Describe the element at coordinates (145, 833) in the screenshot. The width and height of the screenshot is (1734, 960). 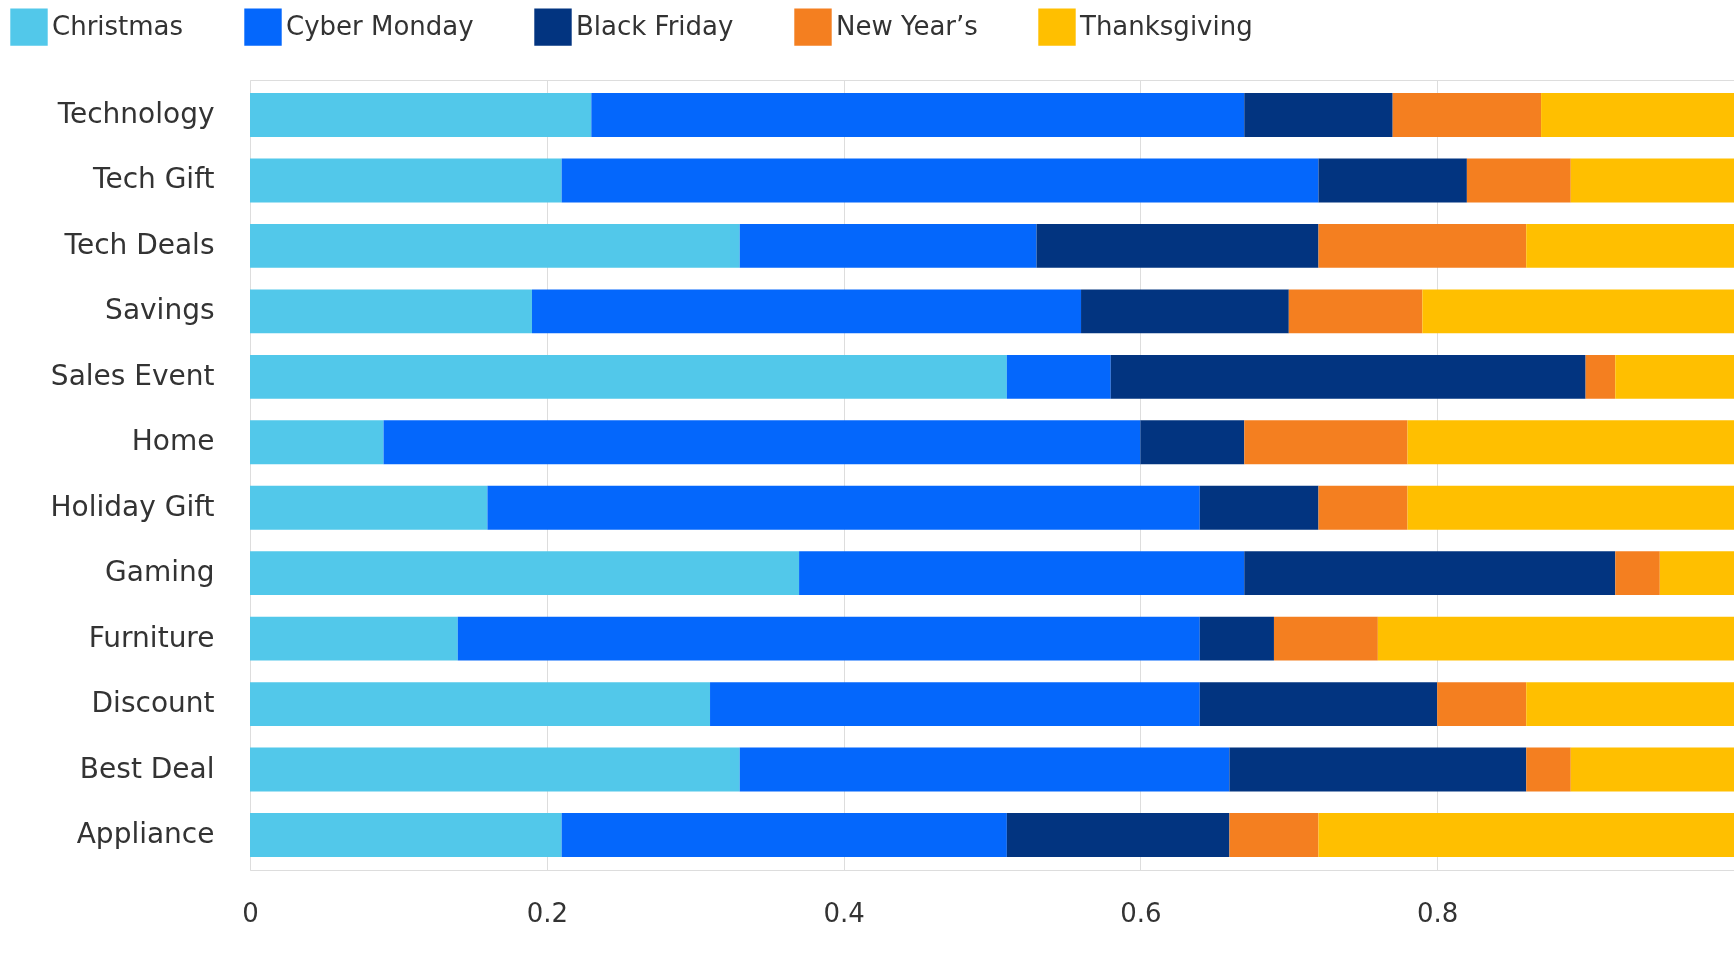
I see `y-tick-label: Appliance` at that location.